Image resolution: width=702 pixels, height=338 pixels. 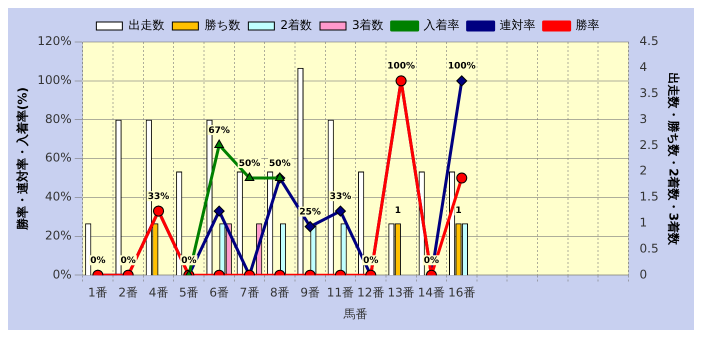 I want to click on y2-tick-label: 4.5, so click(x=649, y=41).